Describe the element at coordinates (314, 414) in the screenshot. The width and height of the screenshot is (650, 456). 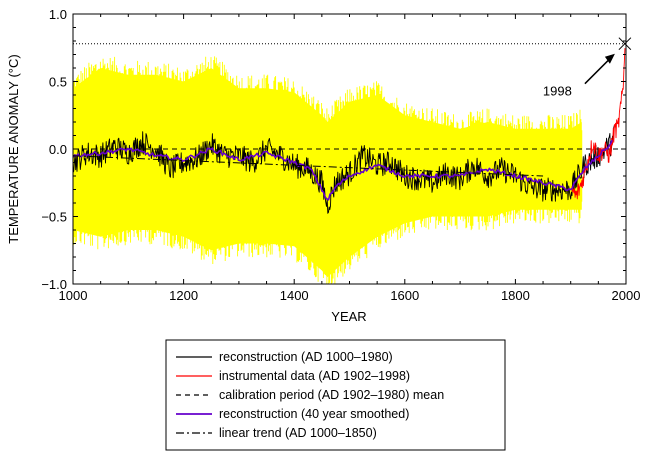
I see `legend-label: reconstruction (40 year smoothed)` at that location.